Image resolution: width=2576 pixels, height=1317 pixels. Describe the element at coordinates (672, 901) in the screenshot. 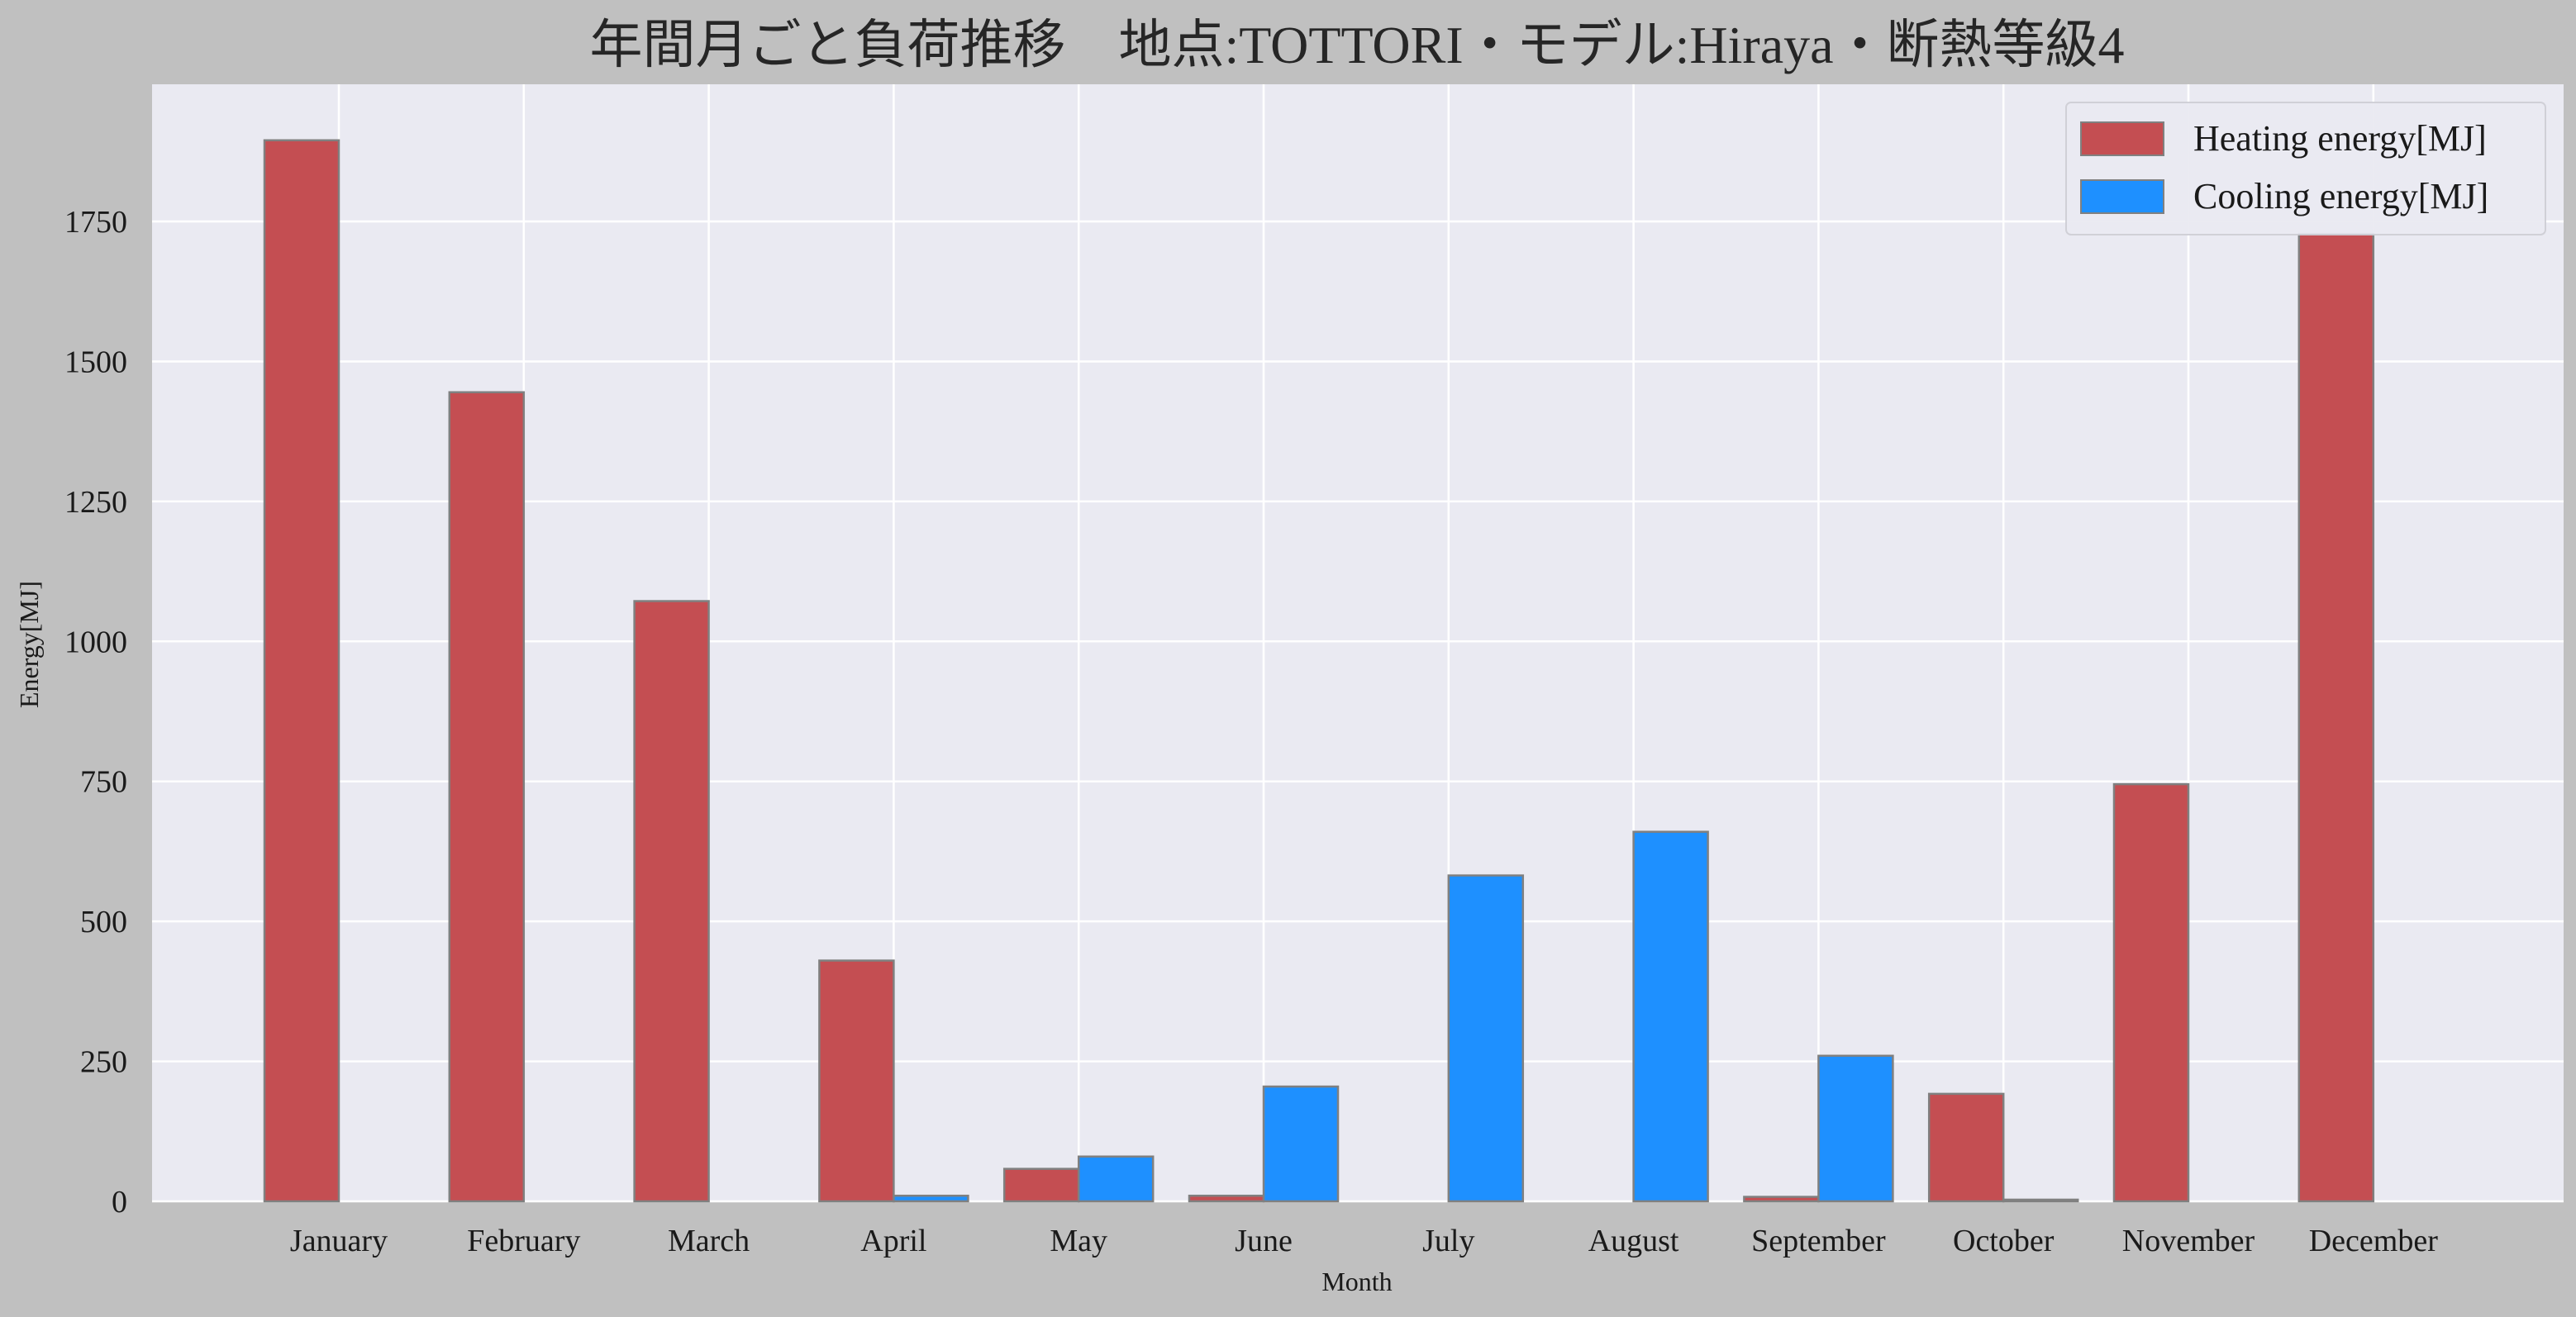

I see `heating-bar-march` at that location.